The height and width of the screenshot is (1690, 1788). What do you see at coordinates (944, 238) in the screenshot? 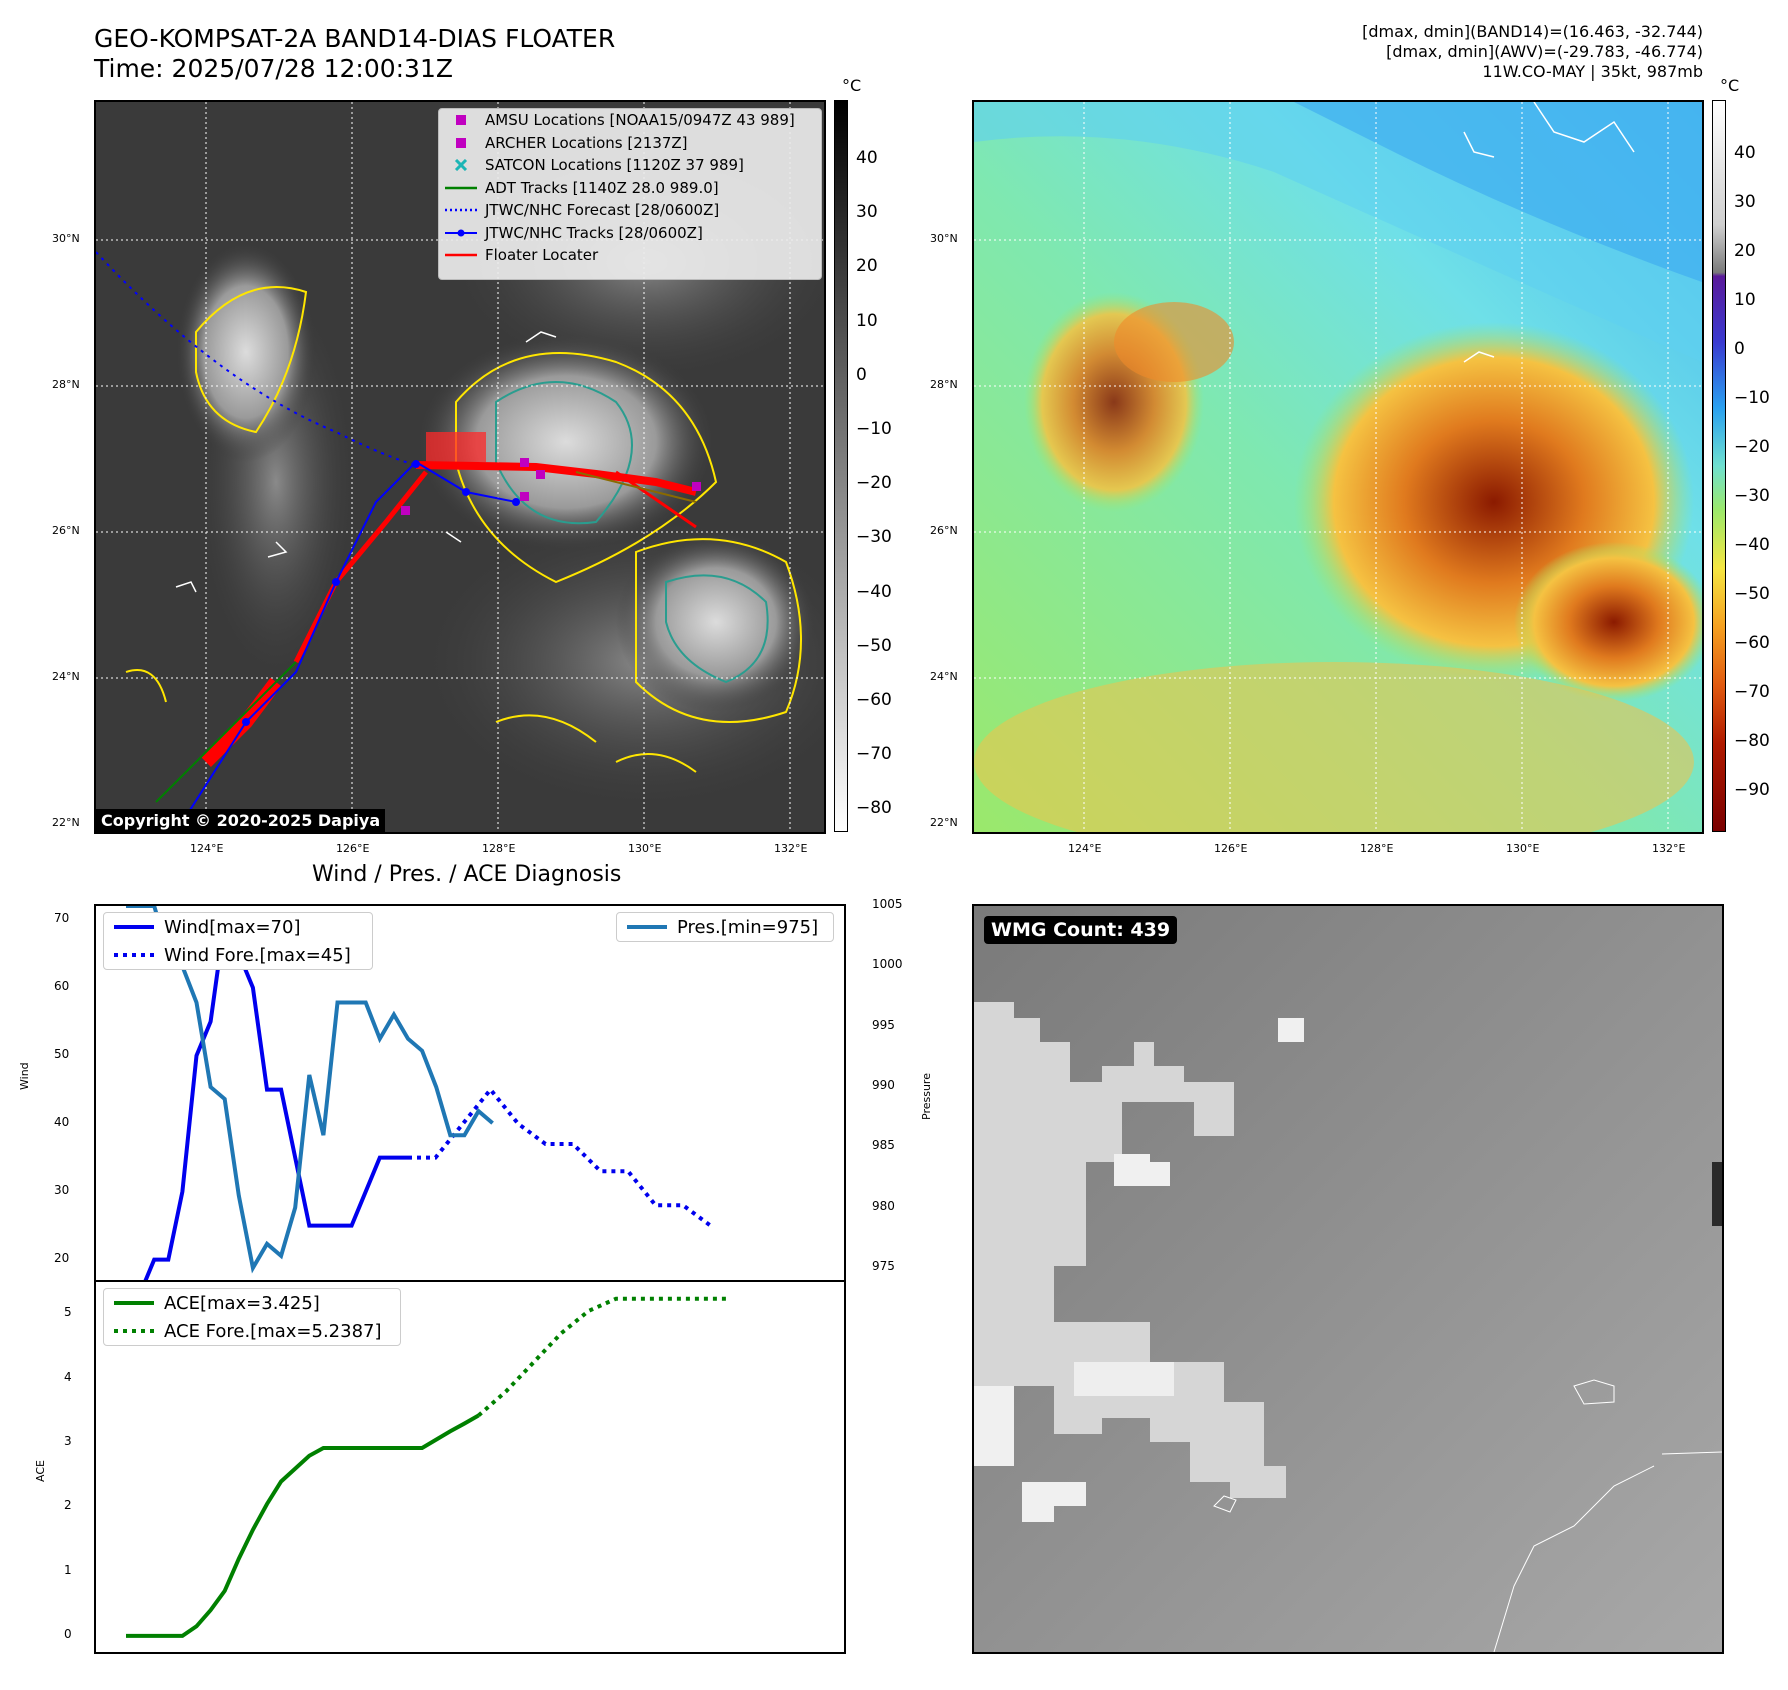
I see `wv-lat-label-30n: 30°N` at bounding box center [944, 238].